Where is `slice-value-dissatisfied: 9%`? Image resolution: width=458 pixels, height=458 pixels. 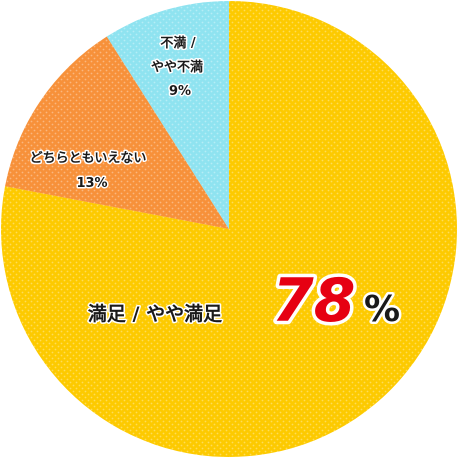
slice-value-dissatisfied: 9% is located at coordinates (180, 91).